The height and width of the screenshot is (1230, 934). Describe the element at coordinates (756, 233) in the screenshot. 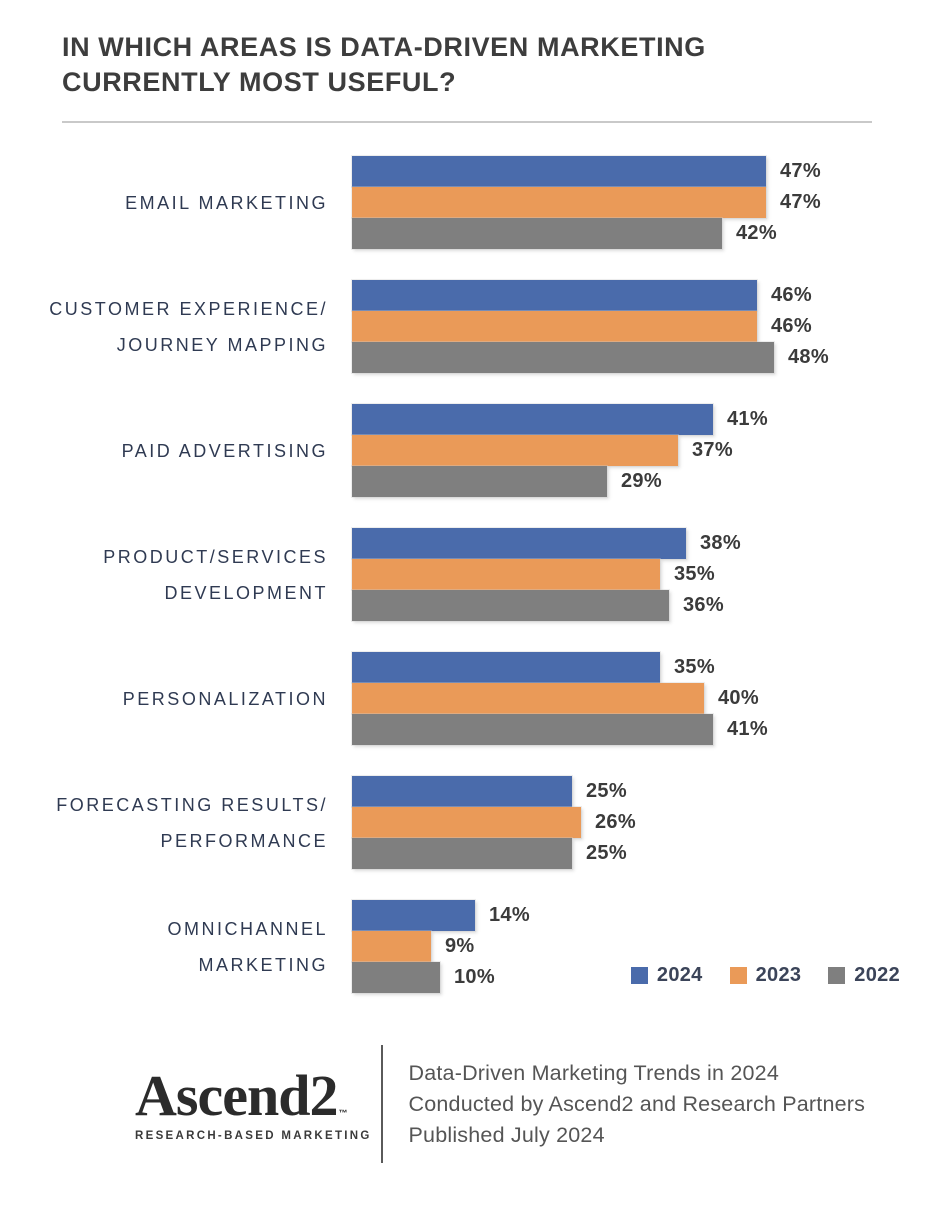

I see `value-label: 42%` at that location.